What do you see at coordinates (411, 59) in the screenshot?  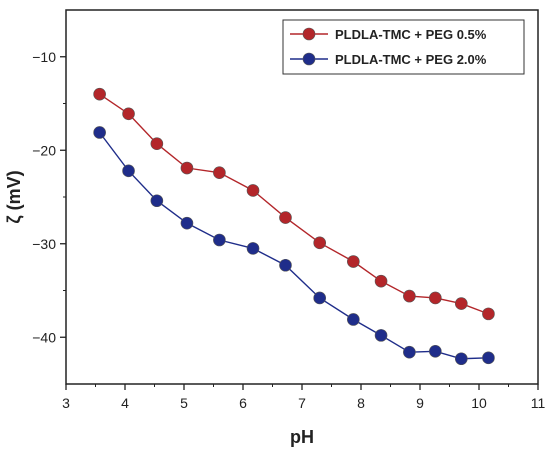 I see `legend-label: PLDLA-TMC + PEG 2.0%` at bounding box center [411, 59].